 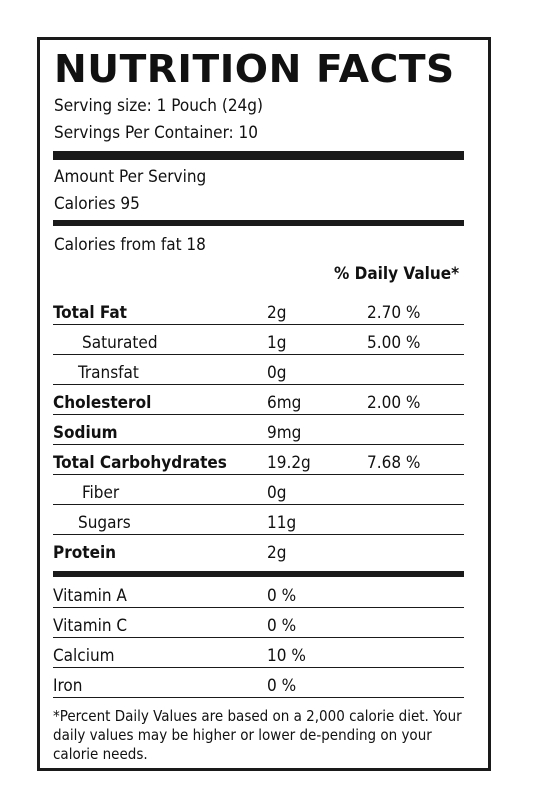 I want to click on nutrient-row-sodium: Sodium 9mg, so click(x=258, y=429).